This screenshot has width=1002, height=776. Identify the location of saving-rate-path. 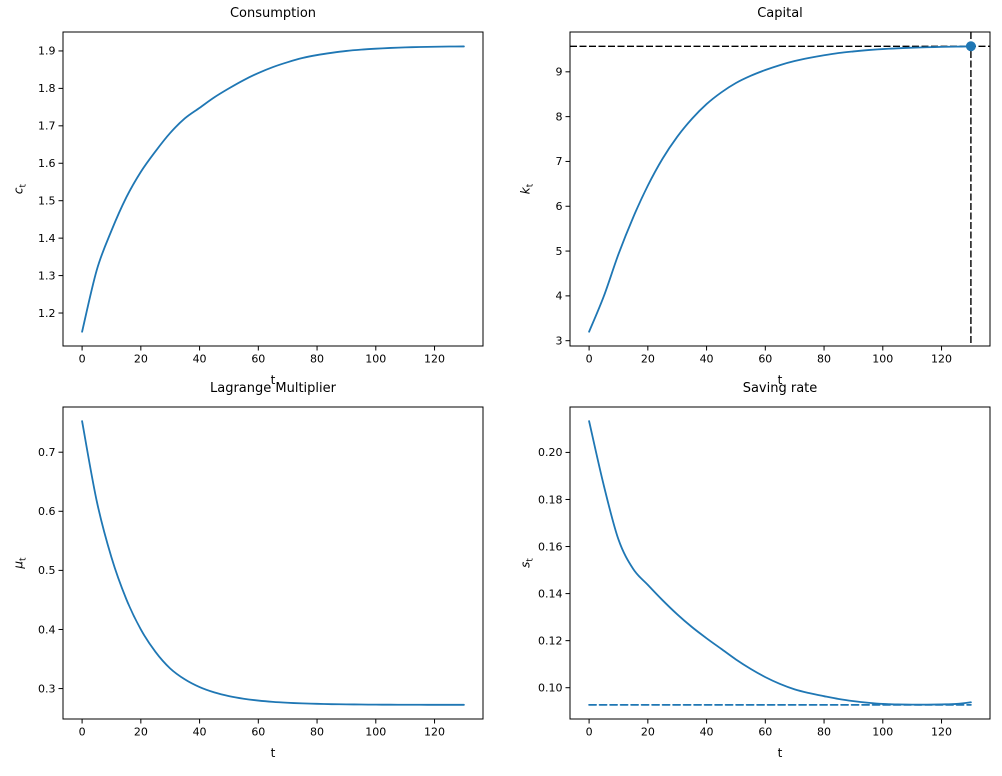
(780, 563).